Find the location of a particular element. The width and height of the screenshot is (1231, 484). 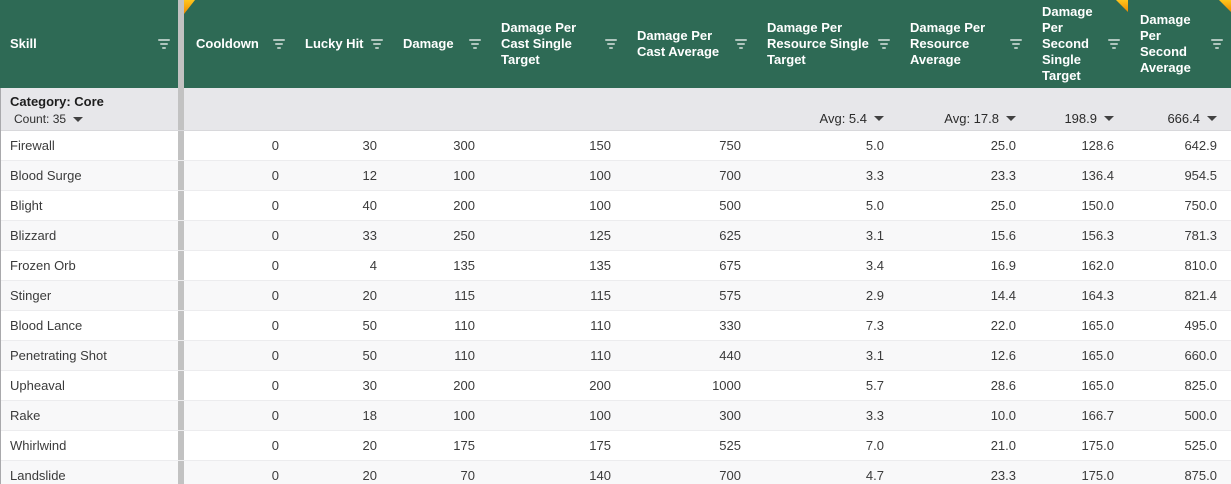

cell-dps_avg: 954.5 is located at coordinates (1200, 175).